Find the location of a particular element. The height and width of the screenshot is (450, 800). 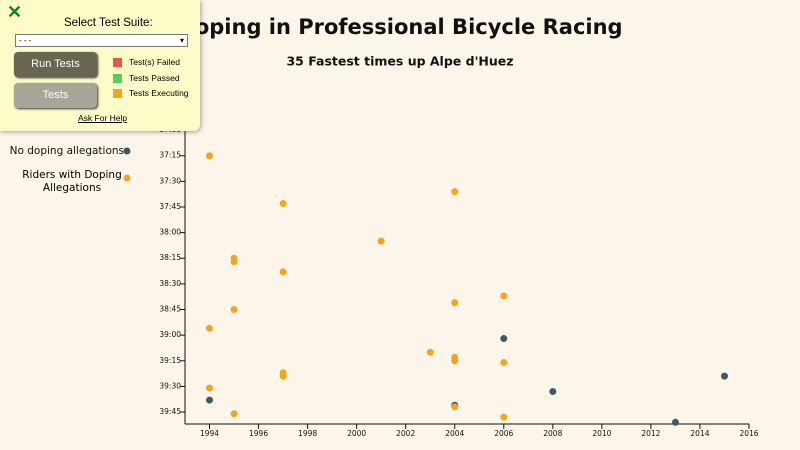

passed-swatch is located at coordinates (117, 78).